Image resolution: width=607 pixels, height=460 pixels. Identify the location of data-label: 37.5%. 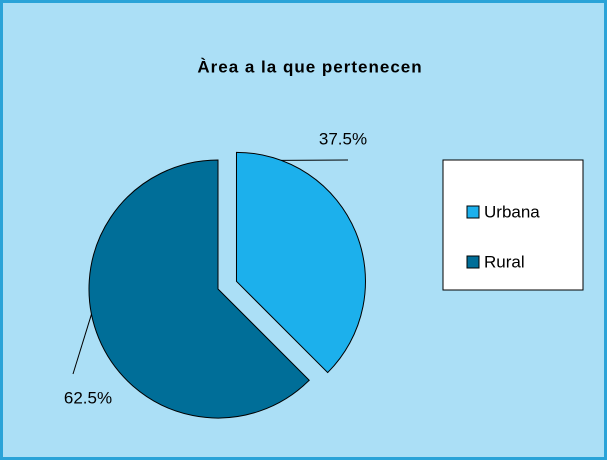
(343, 138).